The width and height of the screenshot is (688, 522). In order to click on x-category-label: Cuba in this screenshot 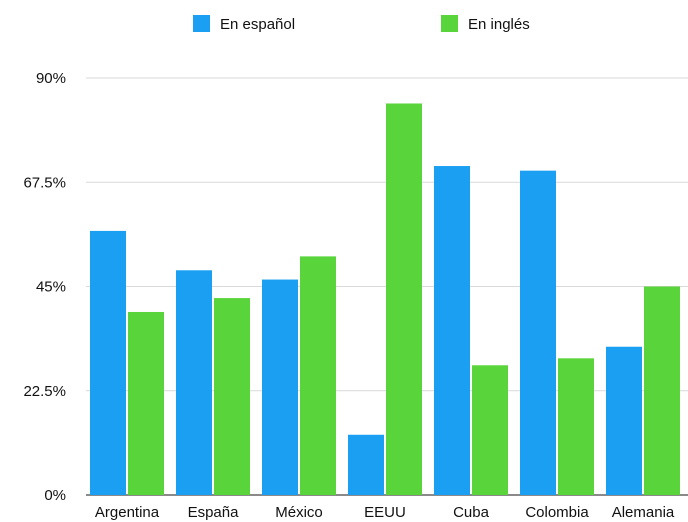, I will do `click(471, 512)`.